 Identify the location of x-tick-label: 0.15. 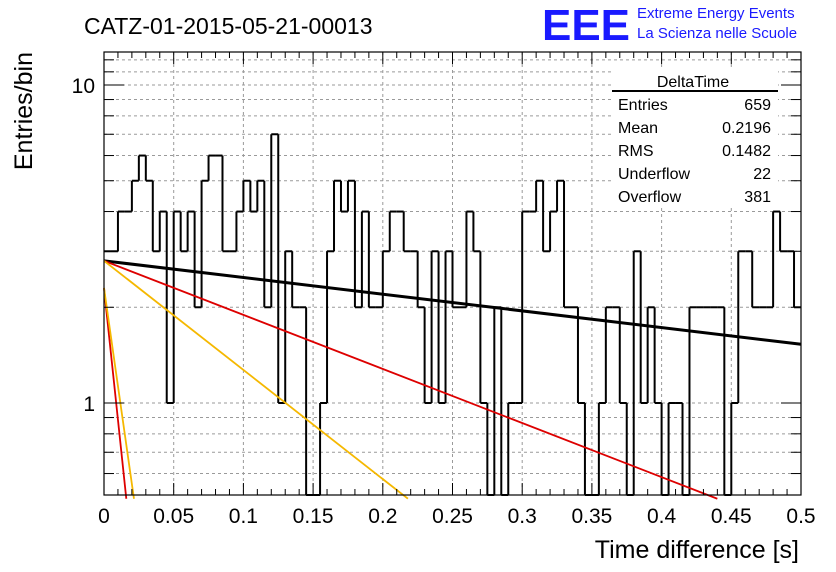
(313, 516).